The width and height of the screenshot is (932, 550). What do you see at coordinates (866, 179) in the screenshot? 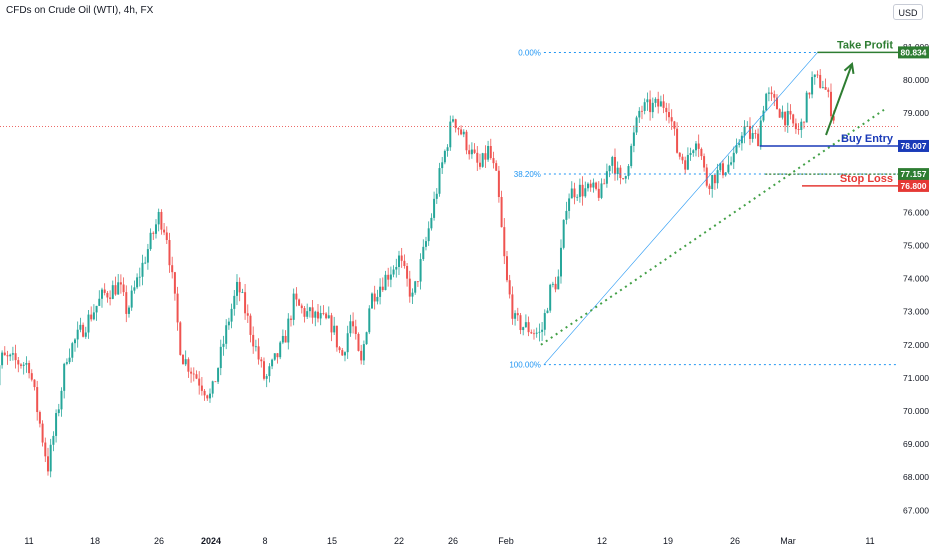
I see `stop-loss-label: Stop Loss` at bounding box center [866, 179].